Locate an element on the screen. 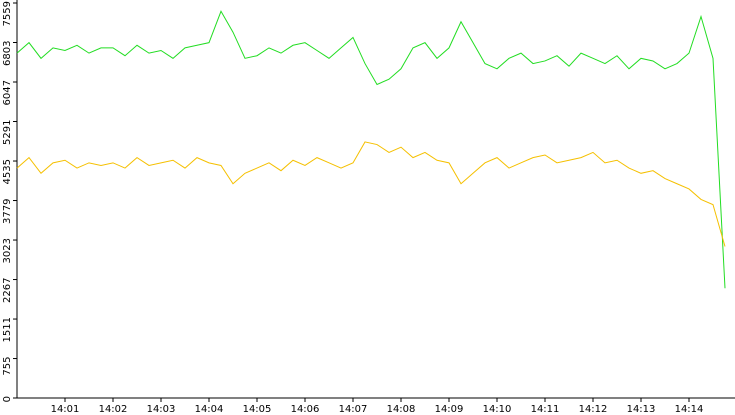 The height and width of the screenshot is (415, 735). x-tick-label: 14:07 is located at coordinates (353, 409).